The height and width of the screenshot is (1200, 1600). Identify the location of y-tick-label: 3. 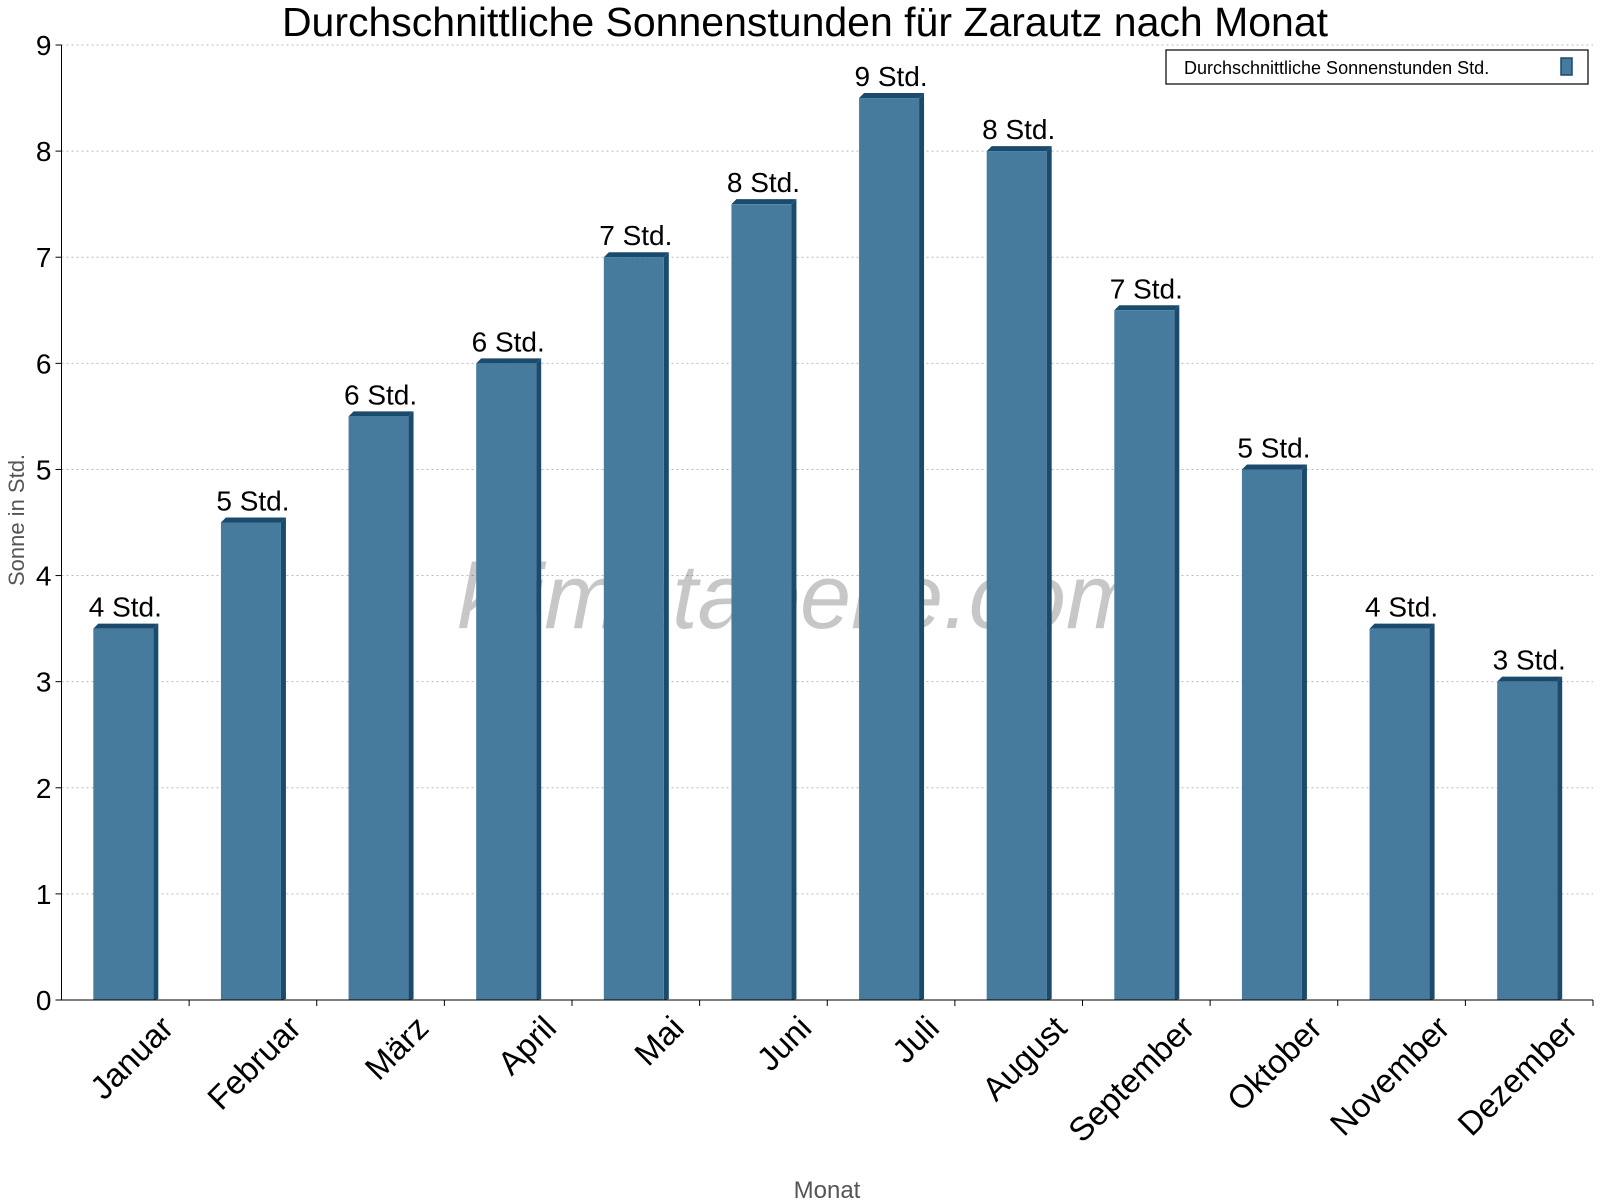
(44, 682).